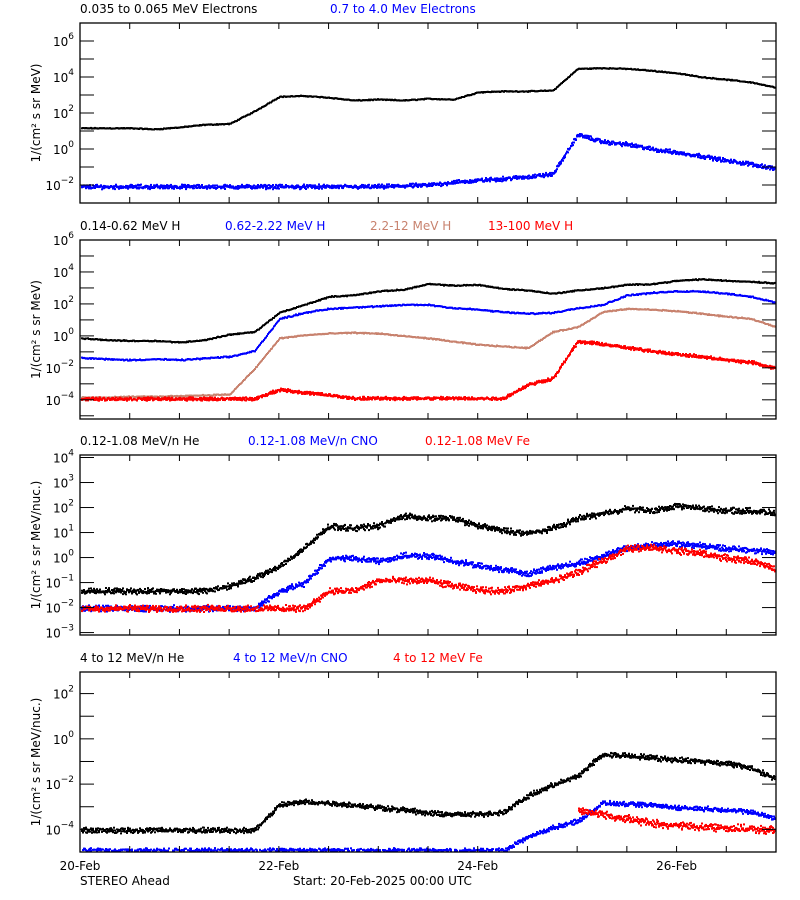 Image resolution: width=800 pixels, height=900 pixels. What do you see at coordinates (36, 113) in the screenshot?
I see `y-axis-label: 1/(cm² s sr MeV)` at bounding box center [36, 113].